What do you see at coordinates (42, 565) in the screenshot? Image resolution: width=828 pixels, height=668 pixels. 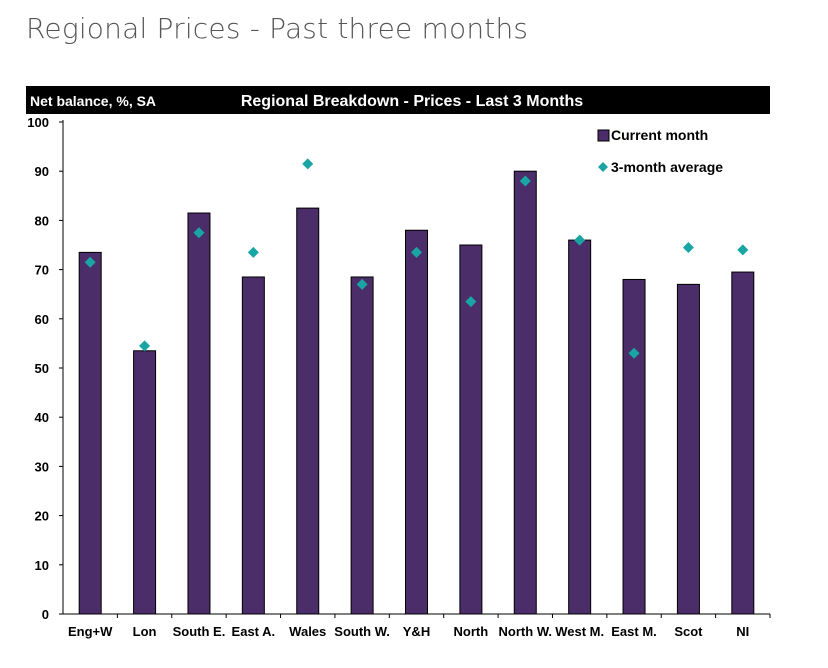 I see `y-tick-label: 10` at bounding box center [42, 565].